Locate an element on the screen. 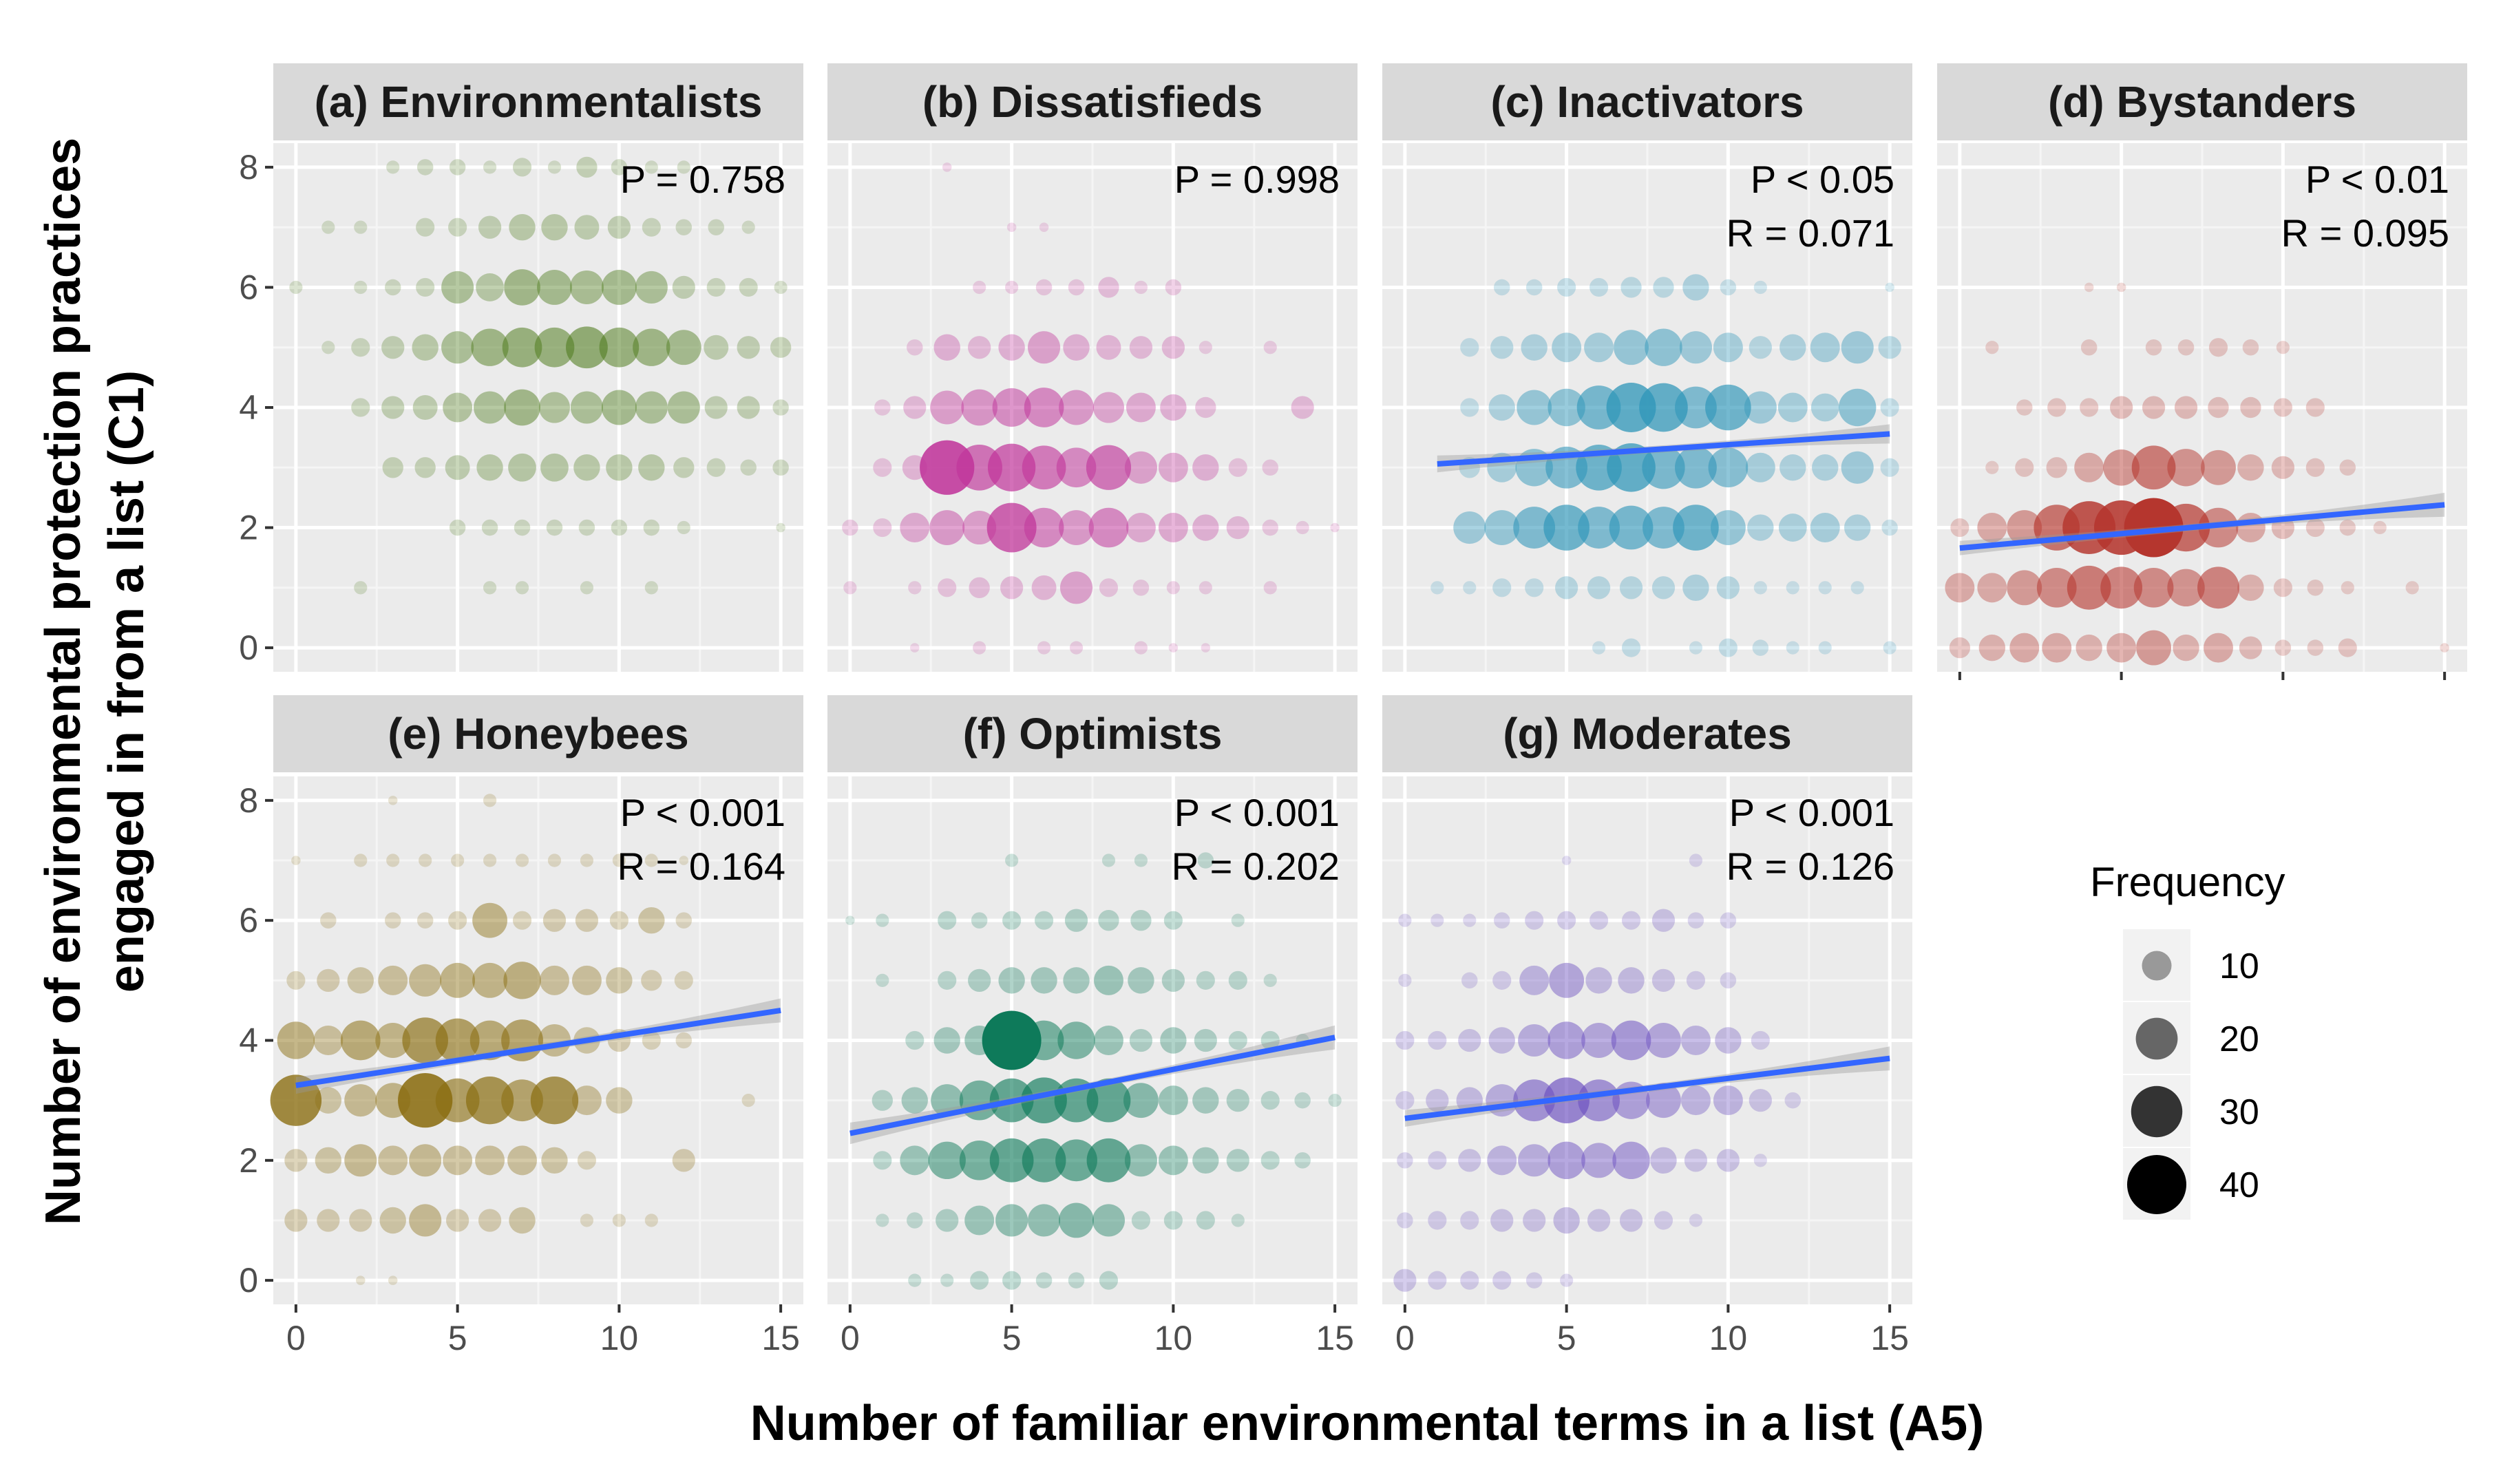  y-tick-label: 6 is located at coordinates (248, 287).